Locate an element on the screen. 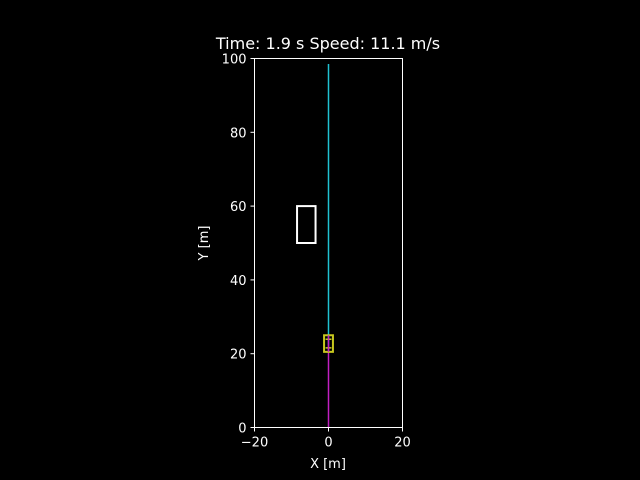  y-tick-label: 0 is located at coordinates (242, 429).